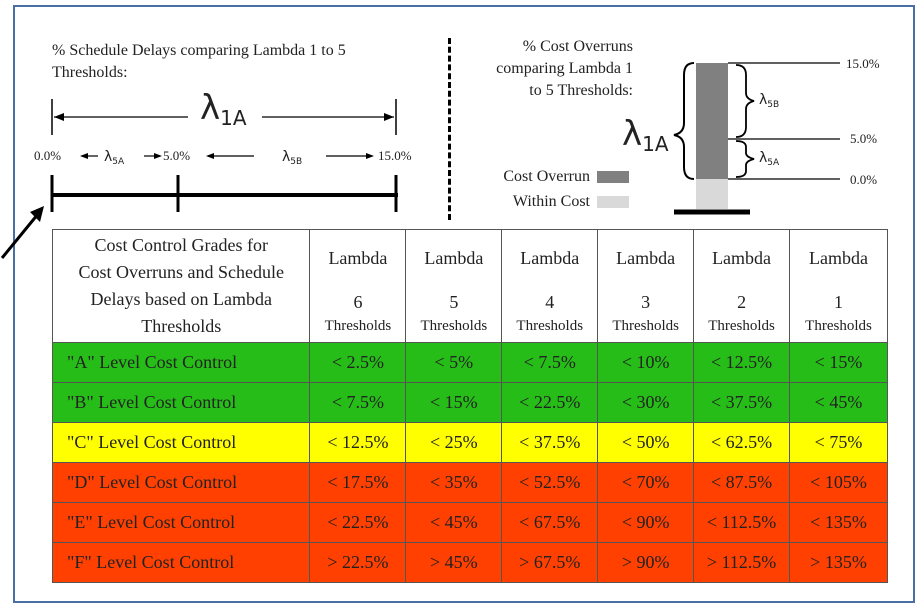 This screenshot has height=607, width=923. Describe the element at coordinates (838, 442) in the screenshot. I see `table-cell: < 75%` at that location.